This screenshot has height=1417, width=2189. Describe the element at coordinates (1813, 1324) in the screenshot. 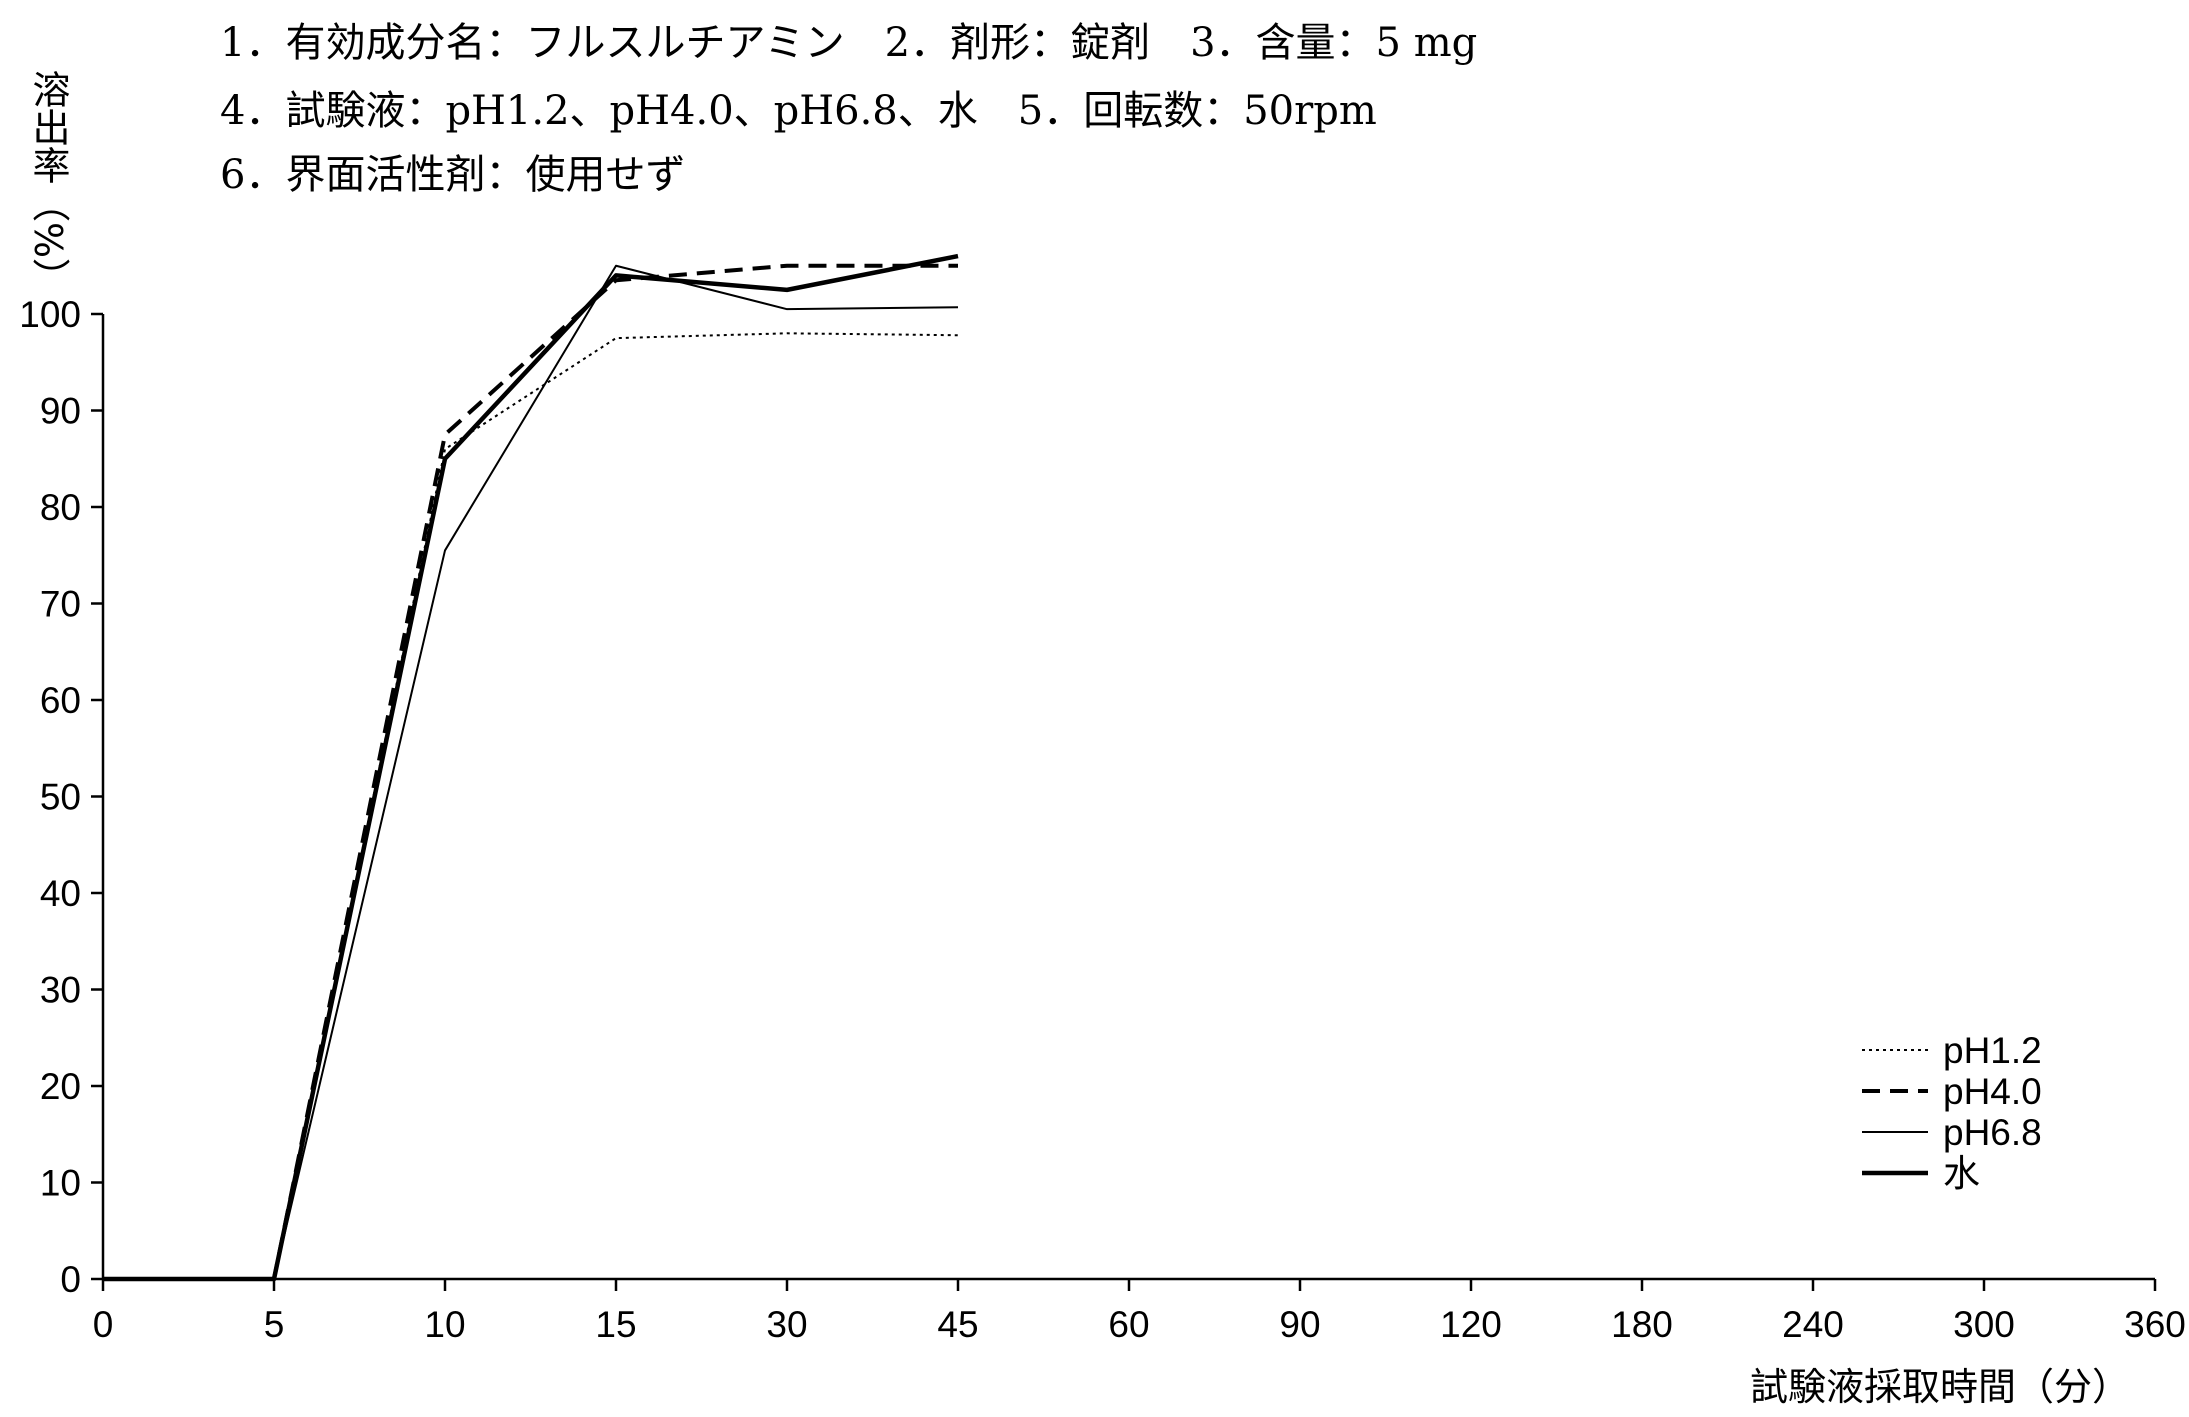

I see `x-tick-label: 240` at that location.